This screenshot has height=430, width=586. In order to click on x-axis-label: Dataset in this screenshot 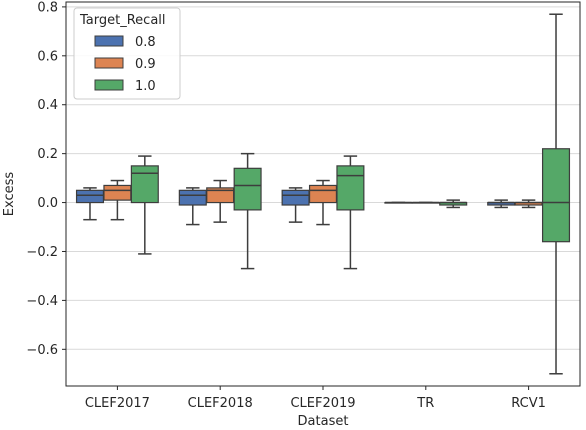, I will do `click(323, 421)`.